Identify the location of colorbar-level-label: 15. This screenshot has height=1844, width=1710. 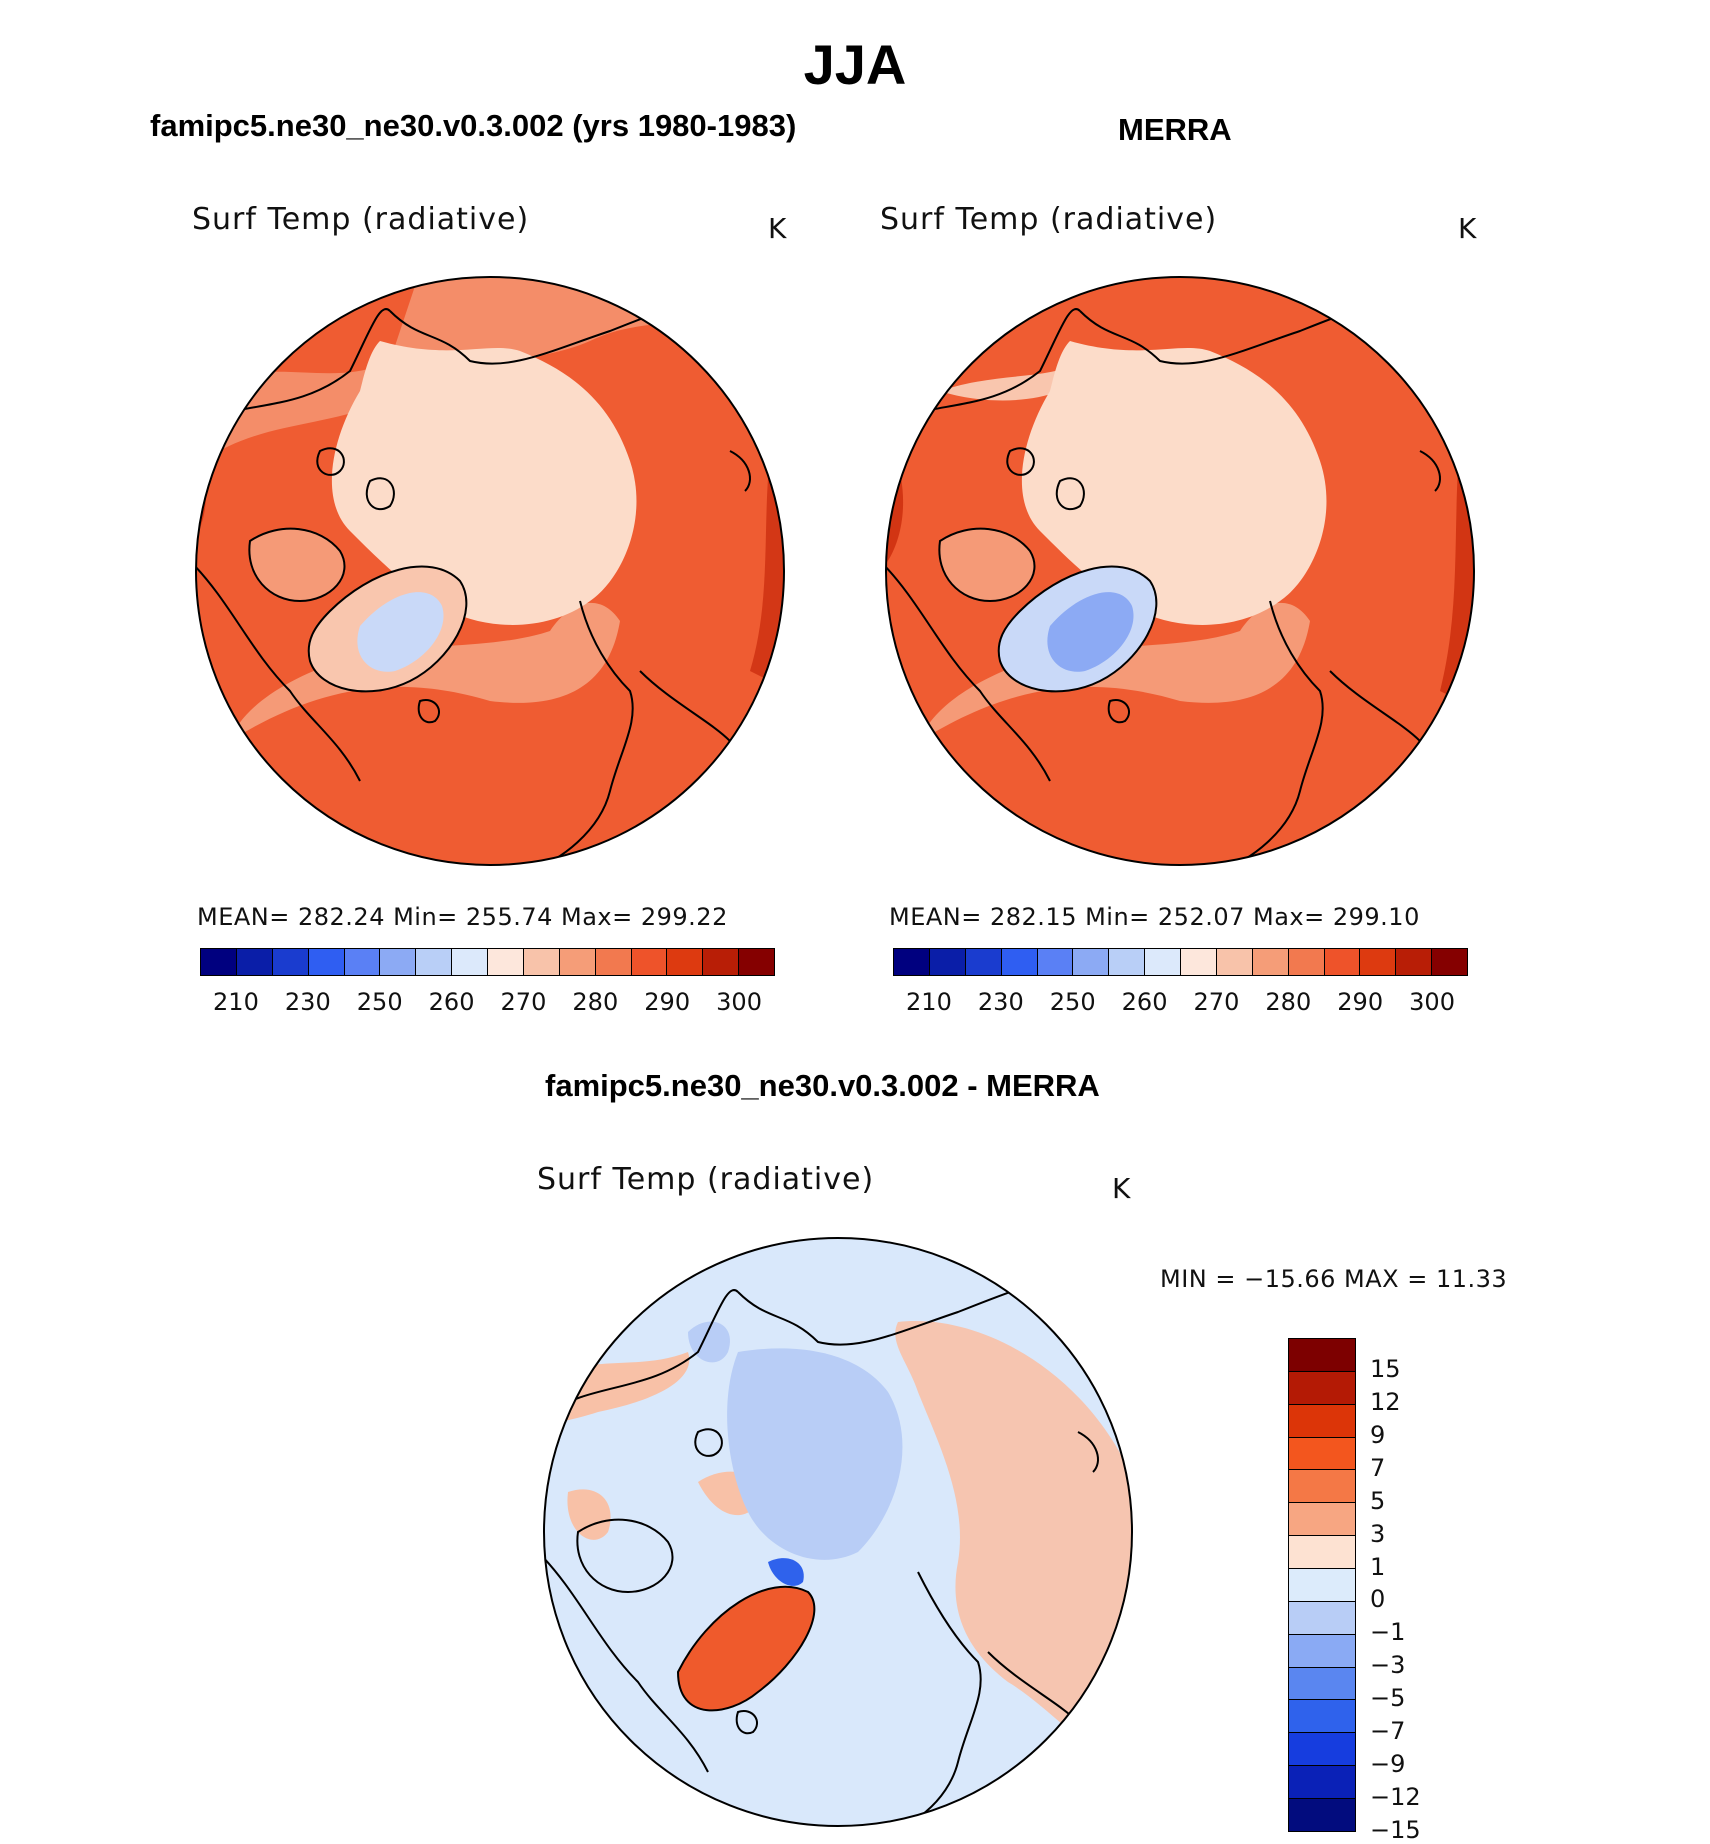
(1385, 1368).